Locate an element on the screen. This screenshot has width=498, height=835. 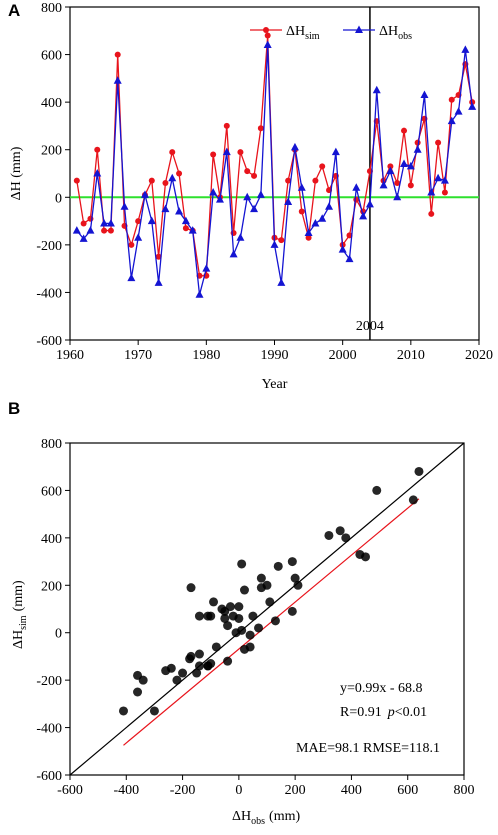
y-axis-label-part: ΔH is located at coordinates (18, 639).